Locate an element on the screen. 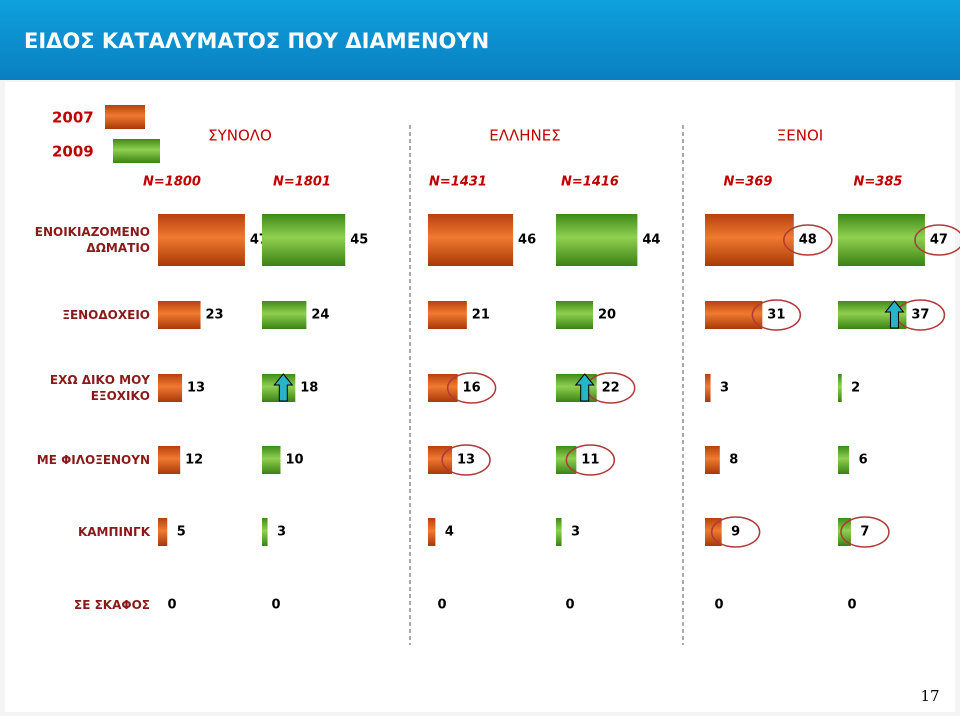 The height and width of the screenshot is (716, 960). category-label: ΕΝΟΙΚΙΑΖΟΜΕΝΟ ΔΩΜΑΤΙΟ is located at coordinates (92, 240).